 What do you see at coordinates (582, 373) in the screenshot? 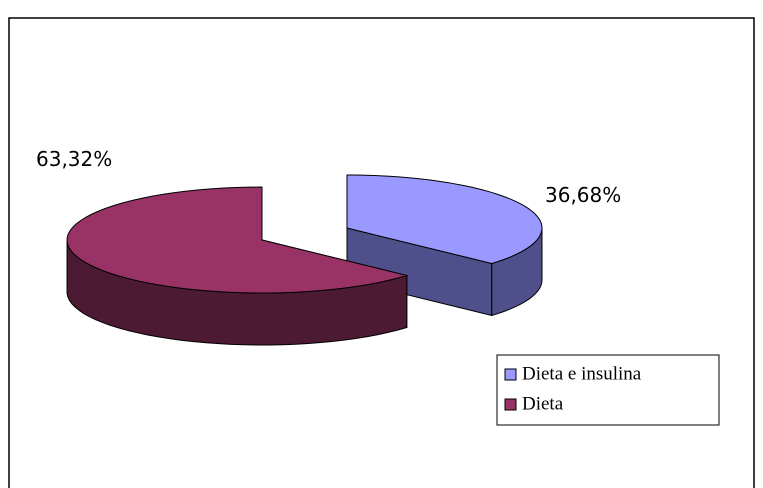
I see `legend-label: Dieta e insulina` at bounding box center [582, 373].